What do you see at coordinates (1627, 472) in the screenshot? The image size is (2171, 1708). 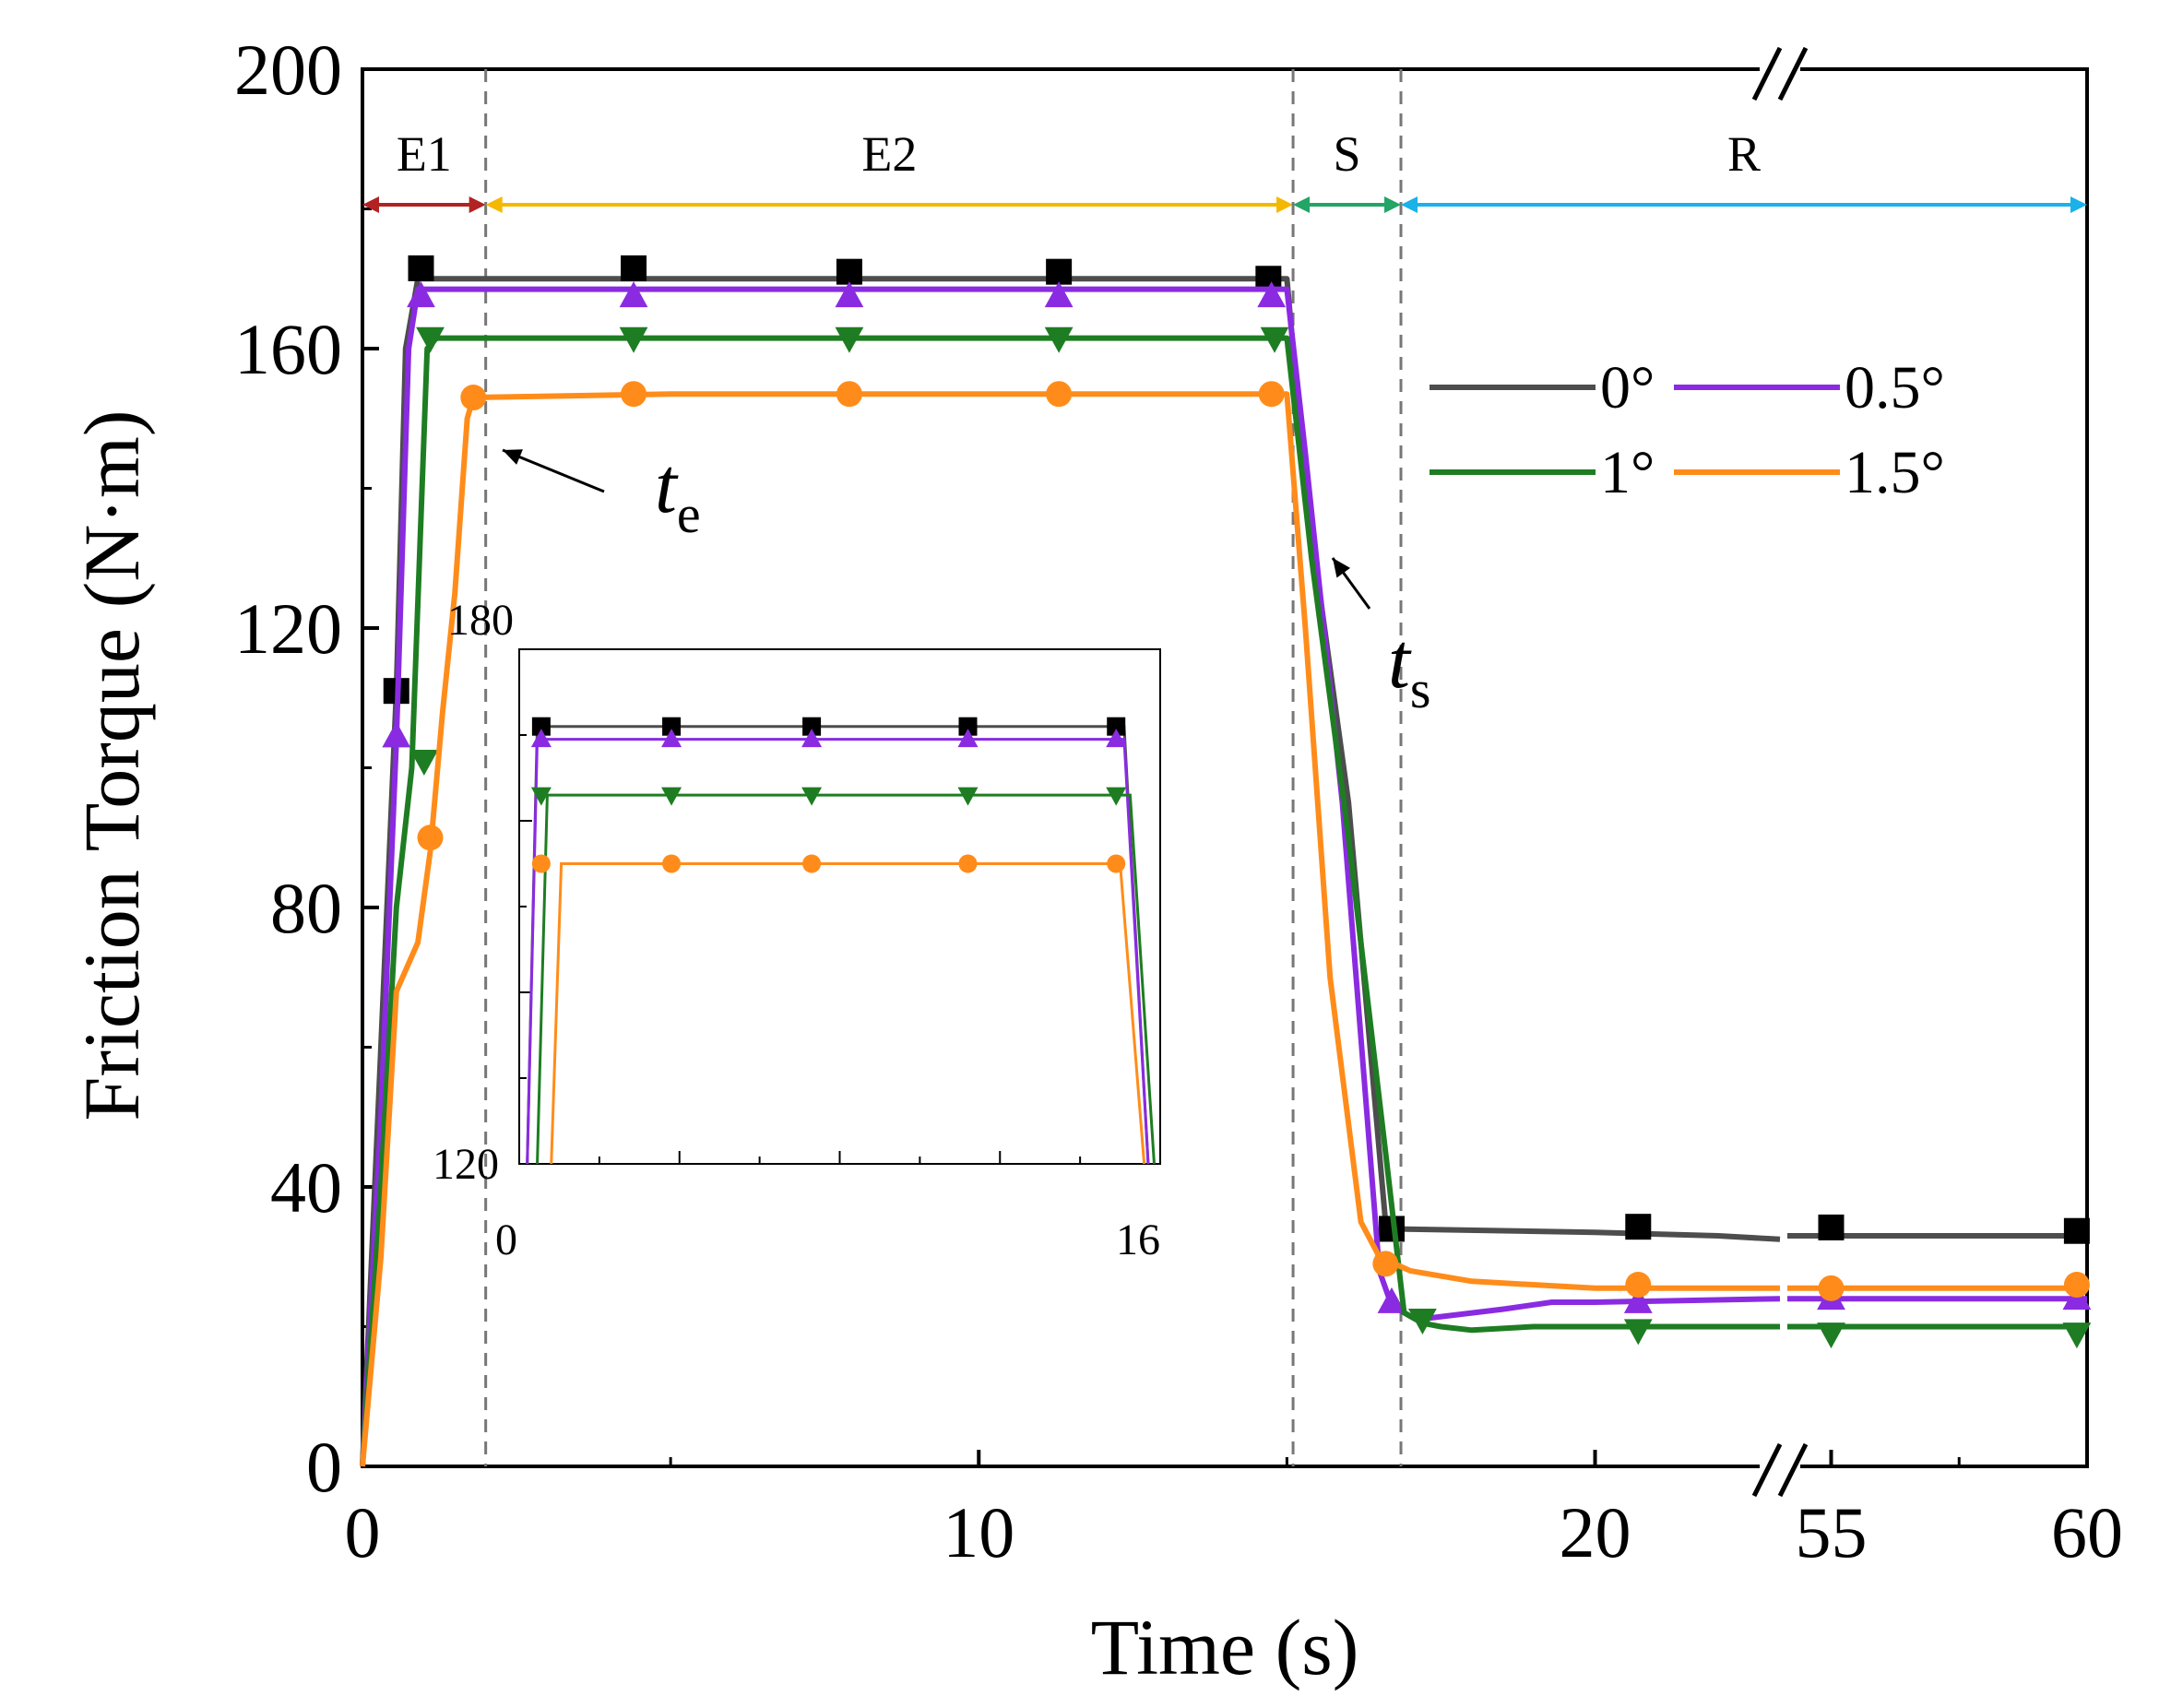 I see `legend-label: 1°` at bounding box center [1627, 472].